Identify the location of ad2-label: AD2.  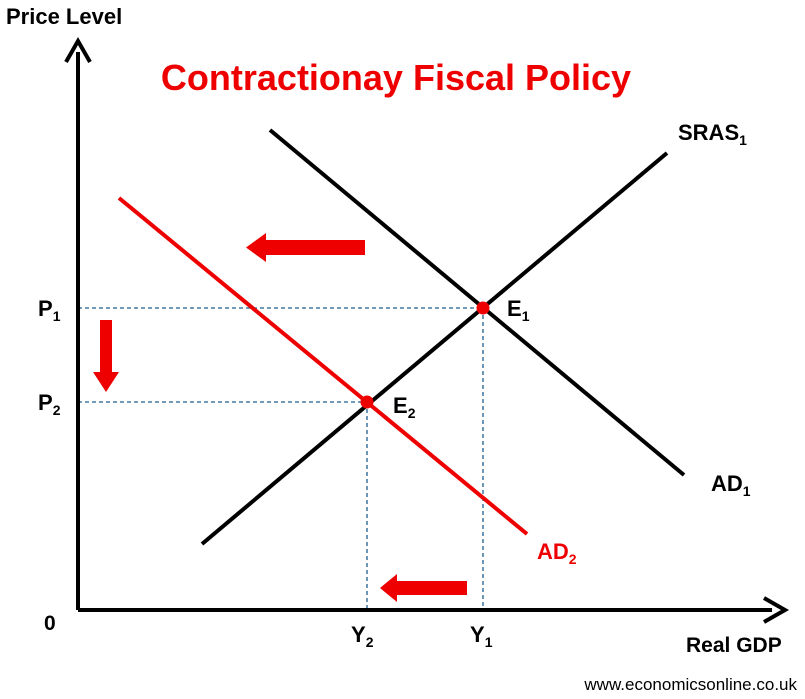
(557, 553).